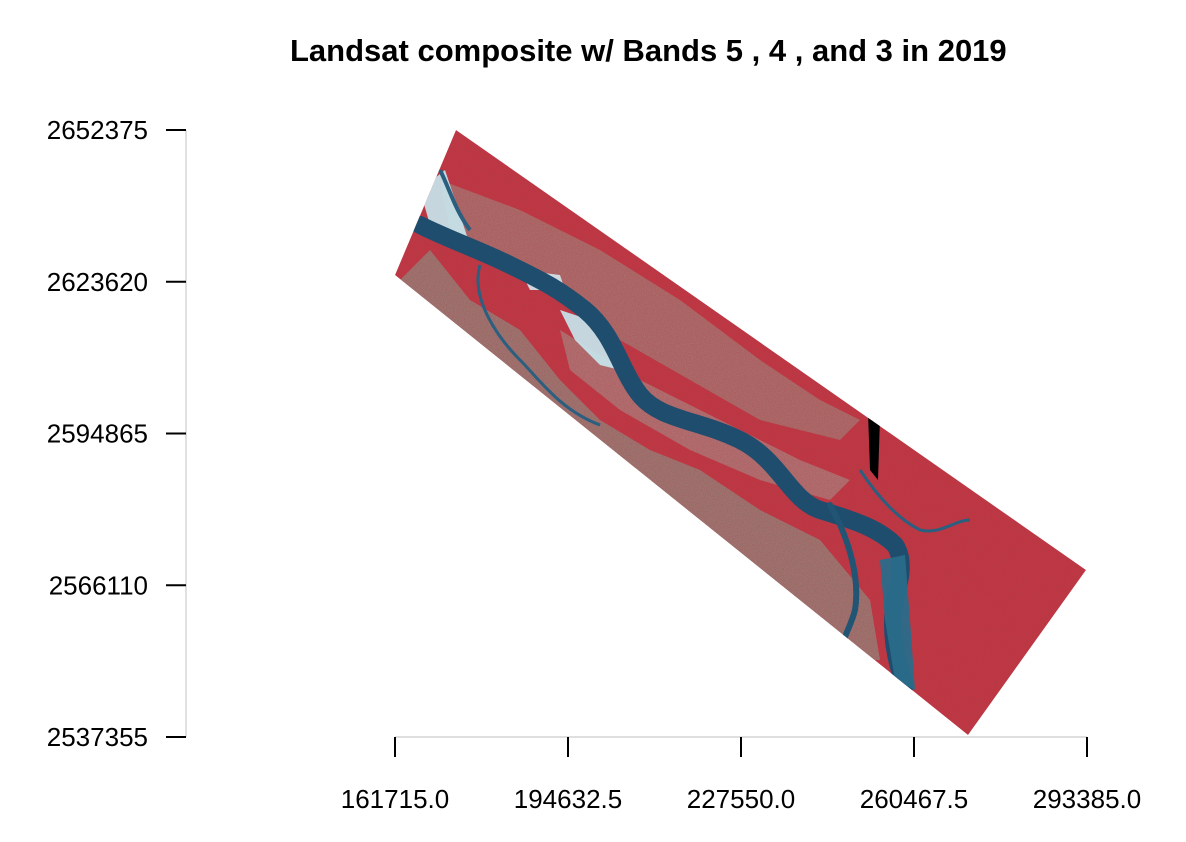 The width and height of the screenshot is (1186, 842). Describe the element at coordinates (568, 799) in the screenshot. I see `x-tick-label: 194632.5` at that location.